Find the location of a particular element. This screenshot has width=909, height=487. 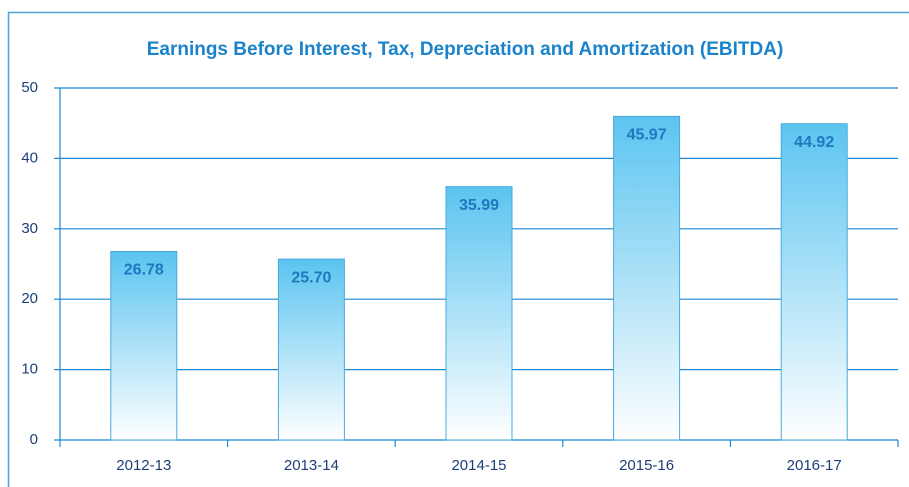

x-tick-label: 2012-13 is located at coordinates (143, 465).